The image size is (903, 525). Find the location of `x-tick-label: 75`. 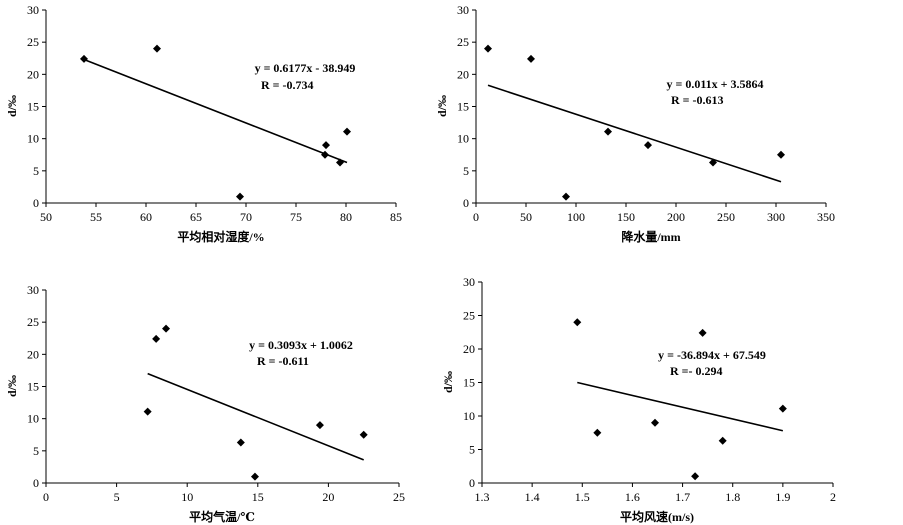

x-tick-label: 75 is located at coordinates (296, 217).